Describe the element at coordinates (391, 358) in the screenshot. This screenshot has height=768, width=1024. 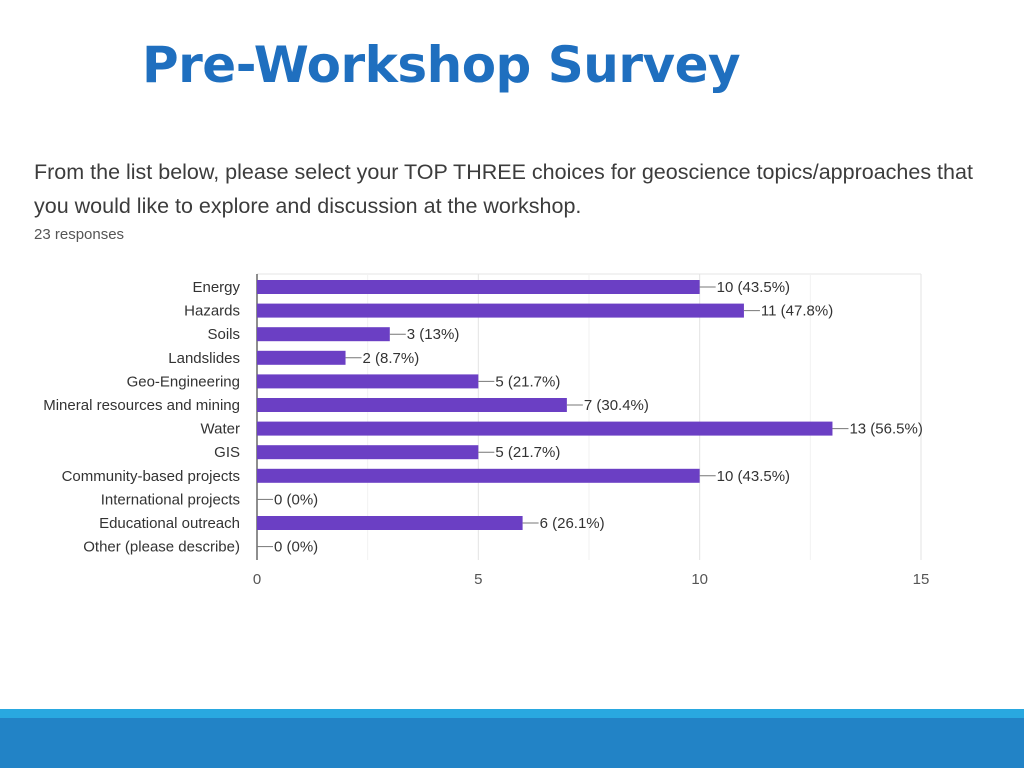
I see `data-label: 2 (8.7%)` at that location.